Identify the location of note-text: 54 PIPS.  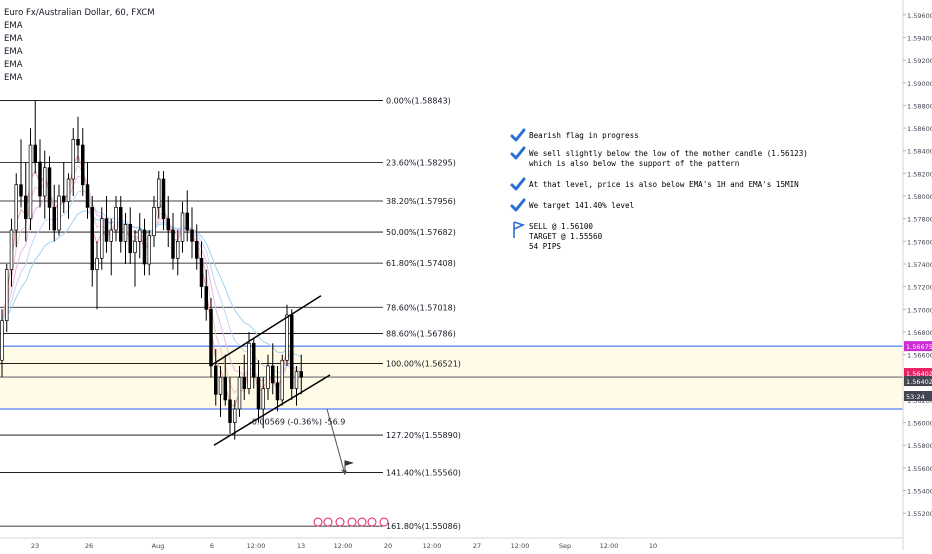
(545, 246).